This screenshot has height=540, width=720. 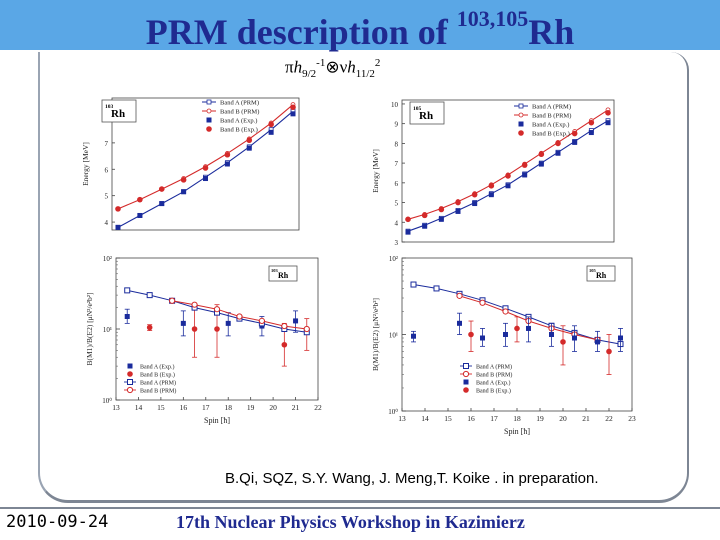 I want to click on x-tick-label: 17, so click(x=206, y=407).